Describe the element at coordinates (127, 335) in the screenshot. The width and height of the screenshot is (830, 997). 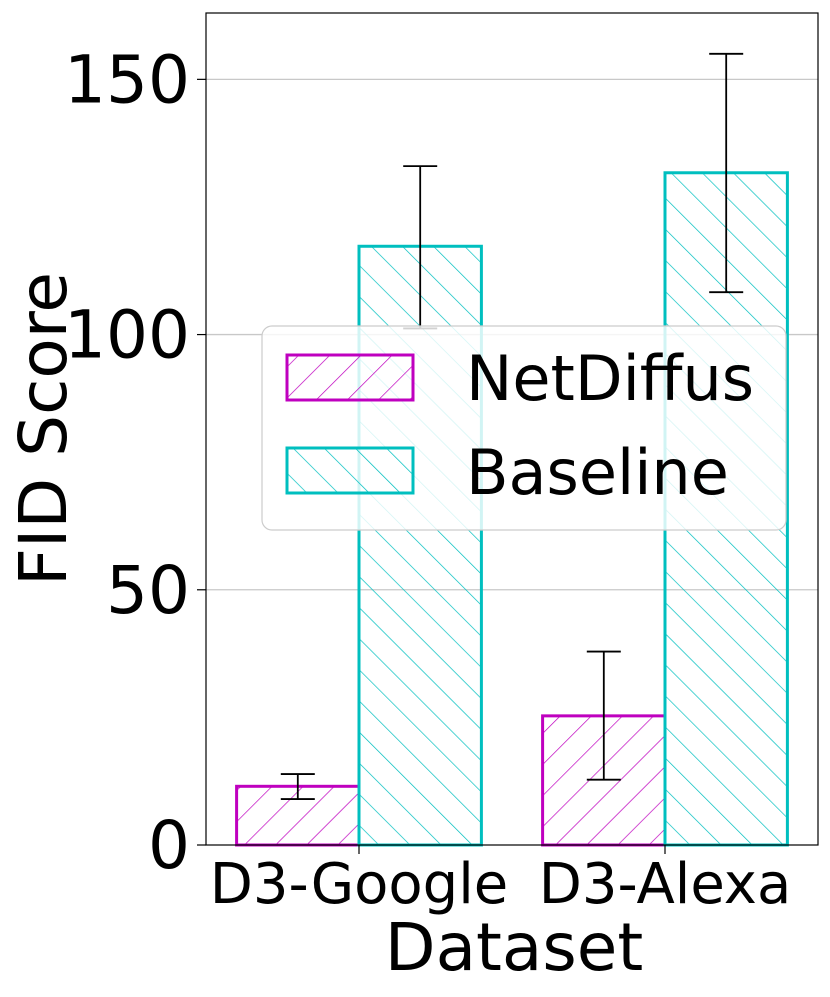
I see `y-tick-label-100: 100` at that location.